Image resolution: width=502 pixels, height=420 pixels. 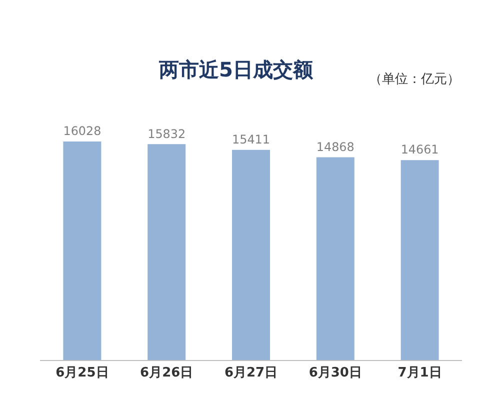 I want to click on data-label: 16028, so click(x=82, y=131).